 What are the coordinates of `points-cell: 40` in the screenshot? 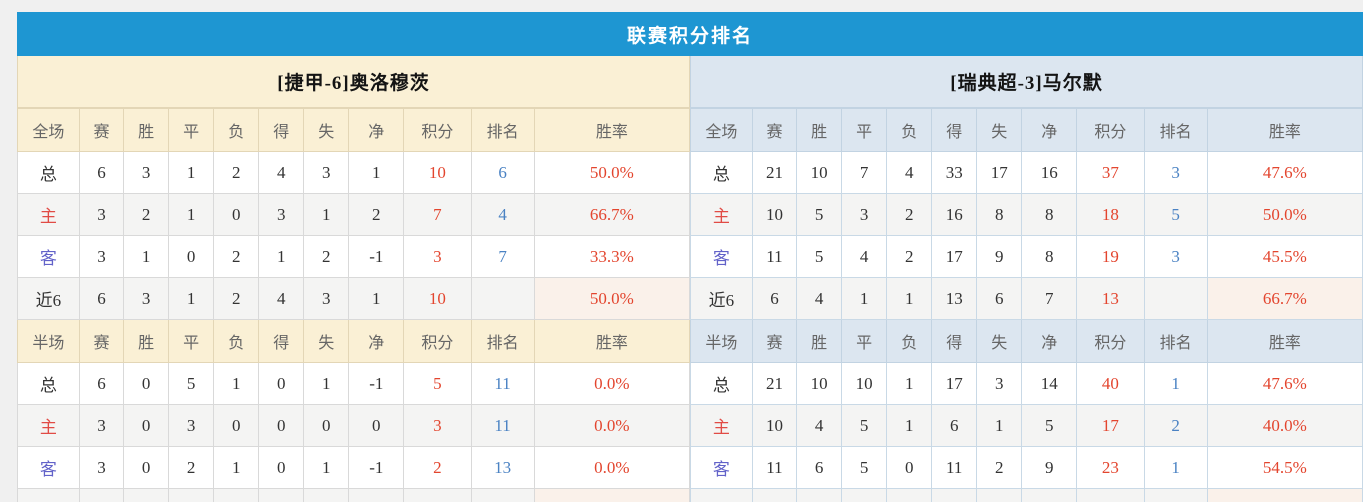 It's located at (1110, 383).